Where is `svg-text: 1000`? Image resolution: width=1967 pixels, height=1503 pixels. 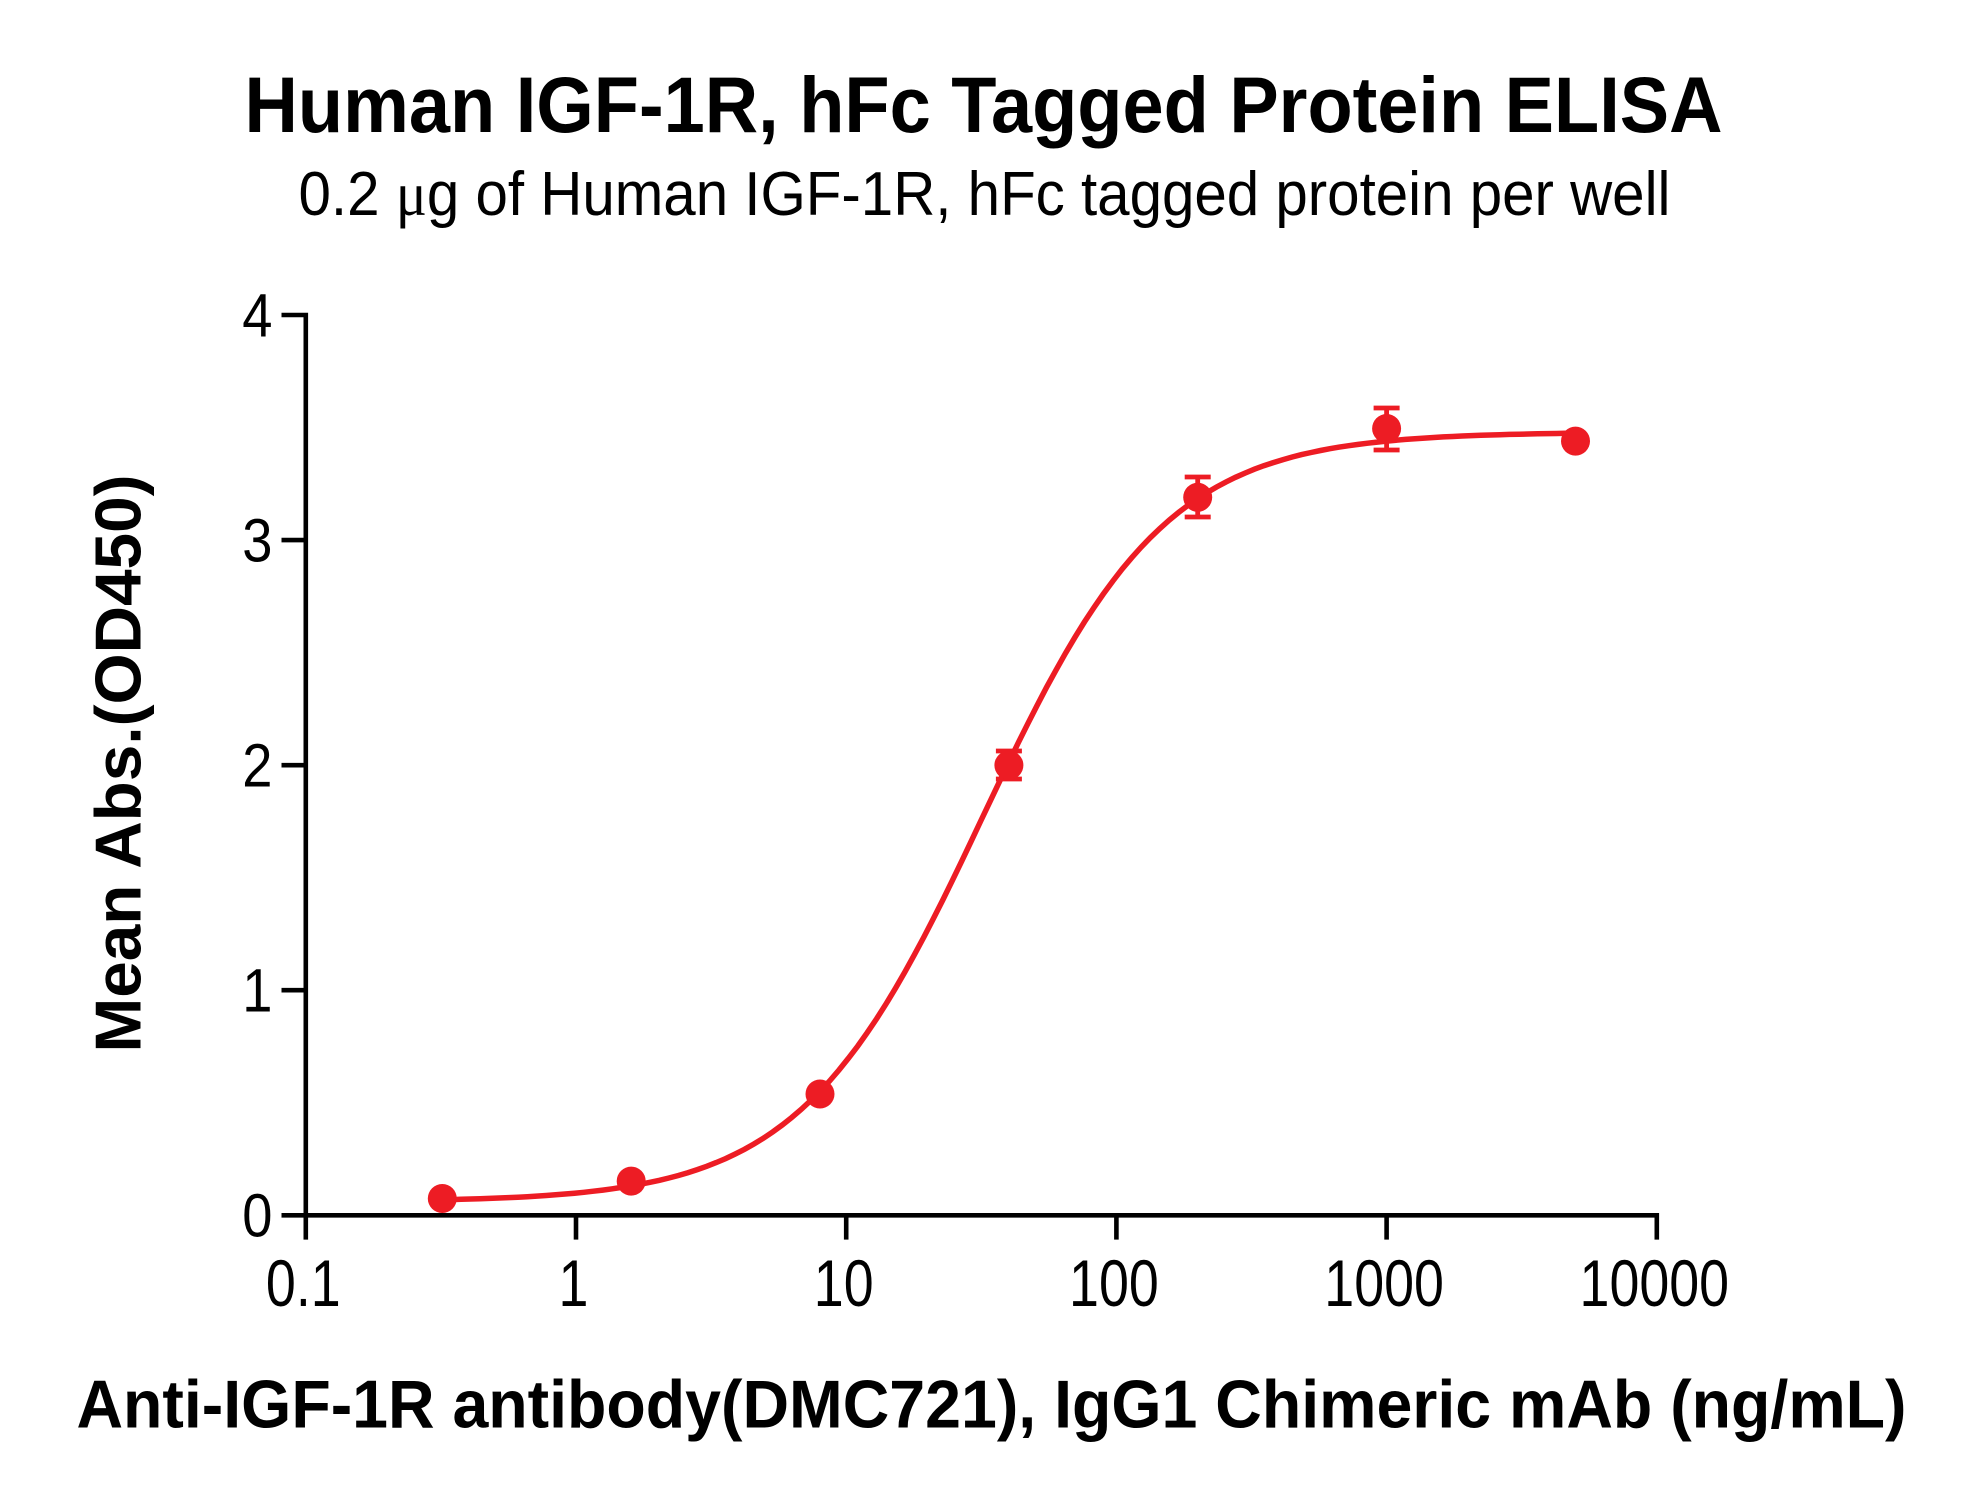 svg-text: 1000 is located at coordinates (1384, 1283).